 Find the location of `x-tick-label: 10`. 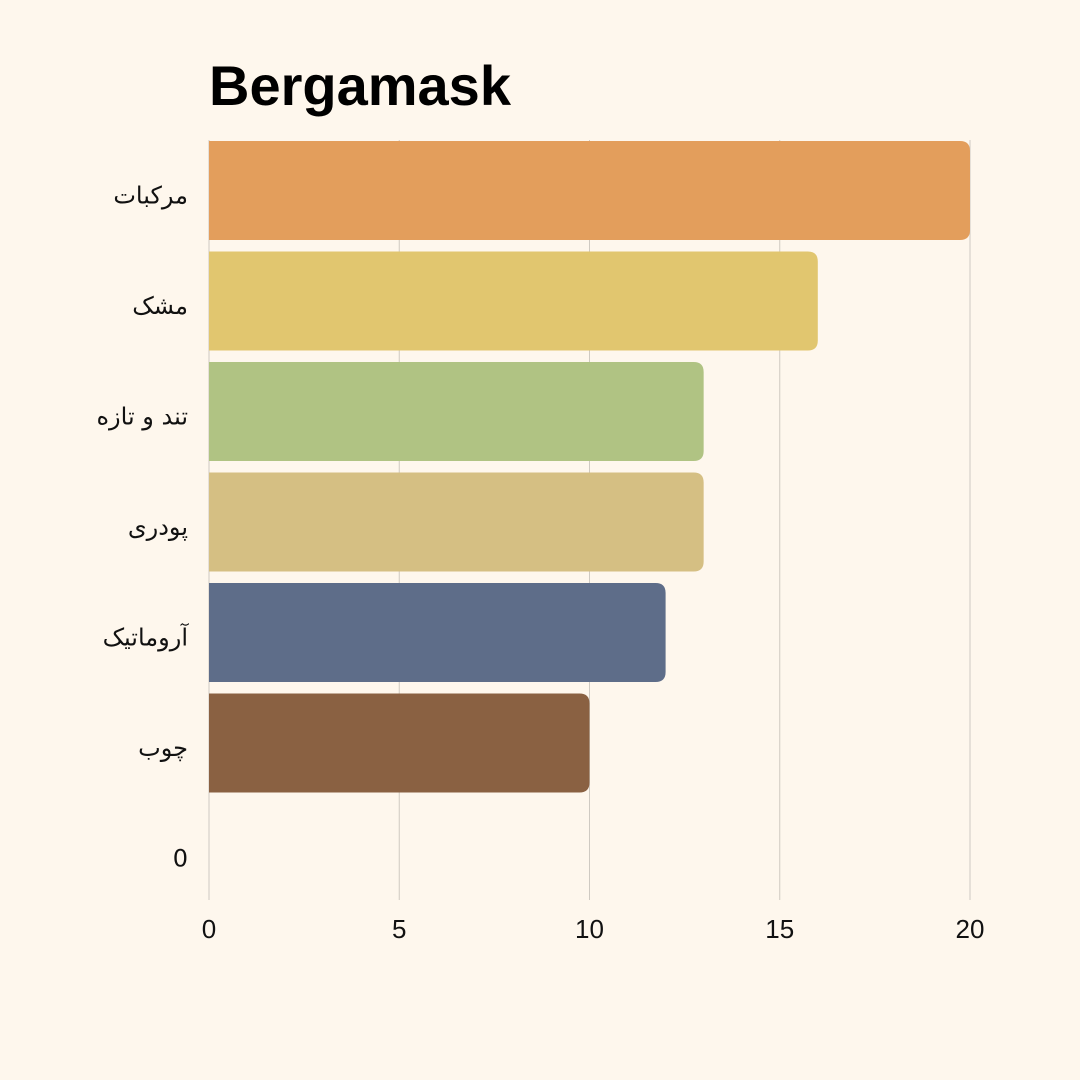

x-tick-label: 10 is located at coordinates (589, 929).